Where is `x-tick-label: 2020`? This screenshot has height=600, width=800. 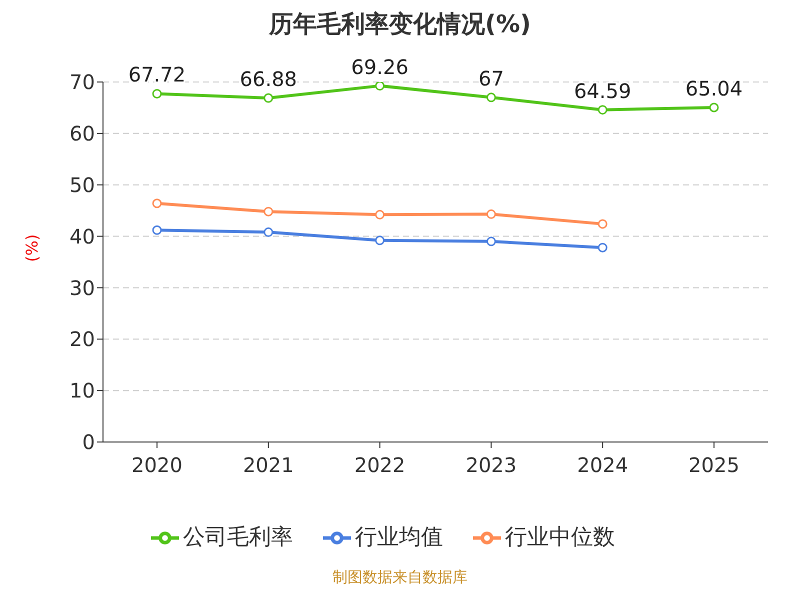
x-tick-label: 2020 is located at coordinates (157, 465).